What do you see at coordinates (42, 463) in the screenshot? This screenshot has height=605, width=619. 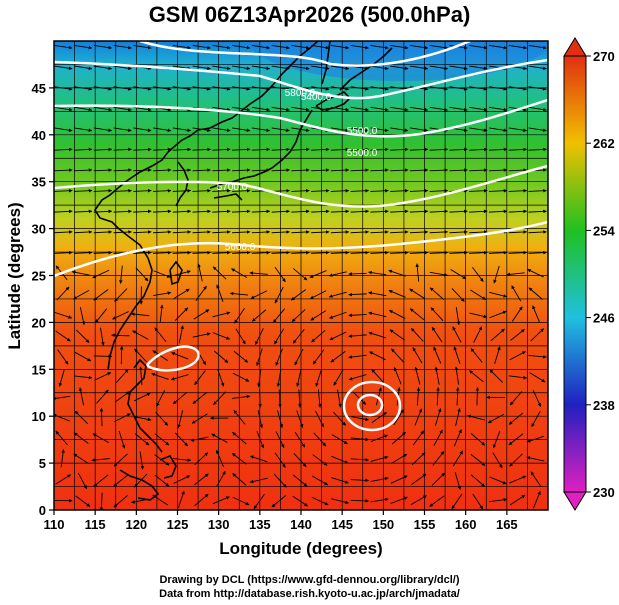 I see `y-tick-label: 5` at bounding box center [42, 463].